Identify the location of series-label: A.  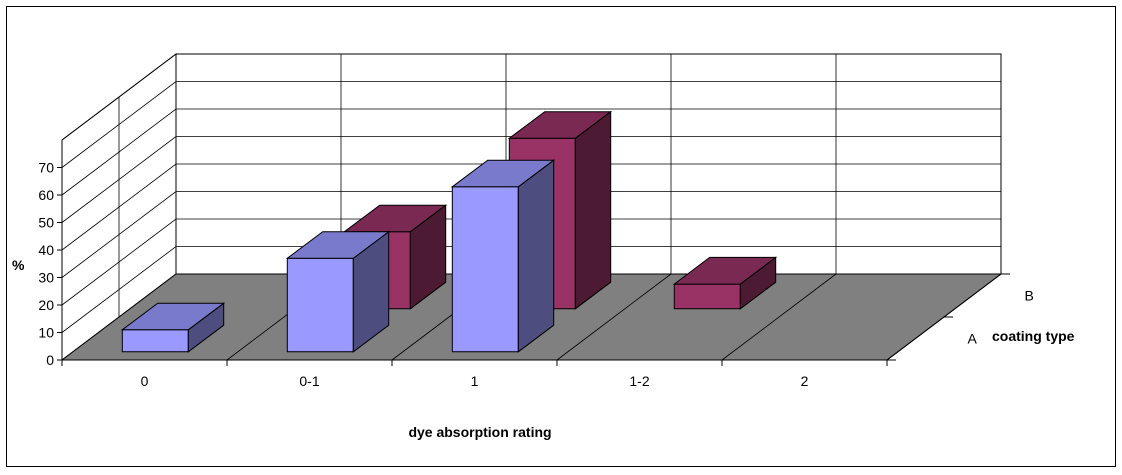
(973, 339).